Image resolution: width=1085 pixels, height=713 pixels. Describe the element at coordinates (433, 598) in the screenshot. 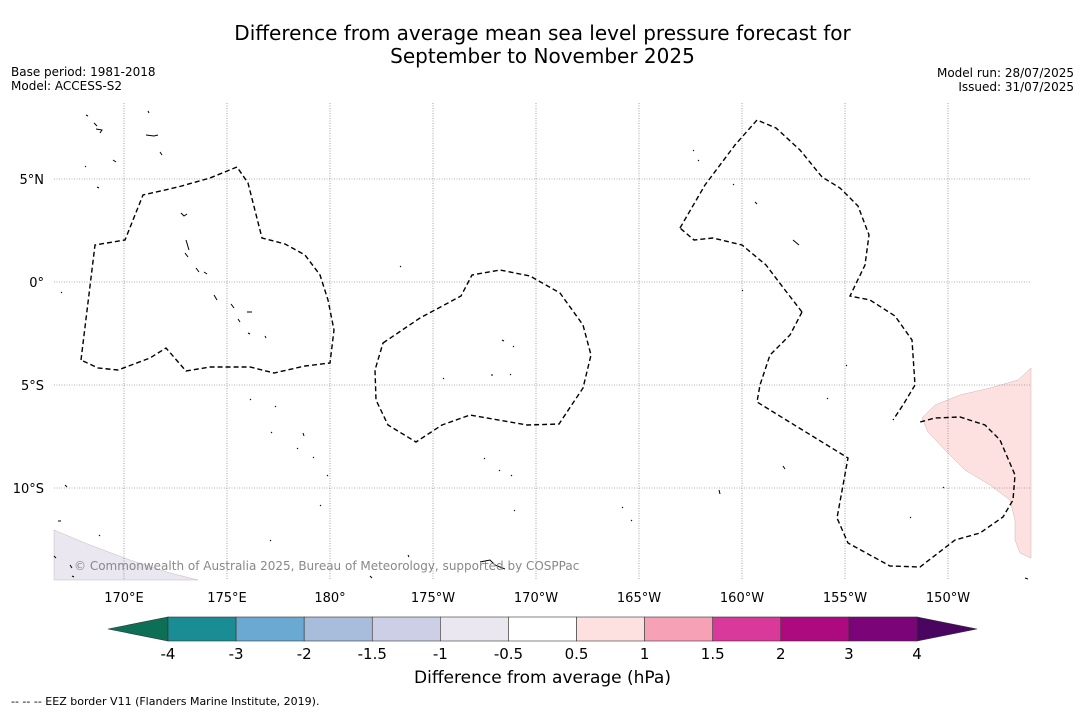

I see `lon-label-175w: 175°W` at that location.